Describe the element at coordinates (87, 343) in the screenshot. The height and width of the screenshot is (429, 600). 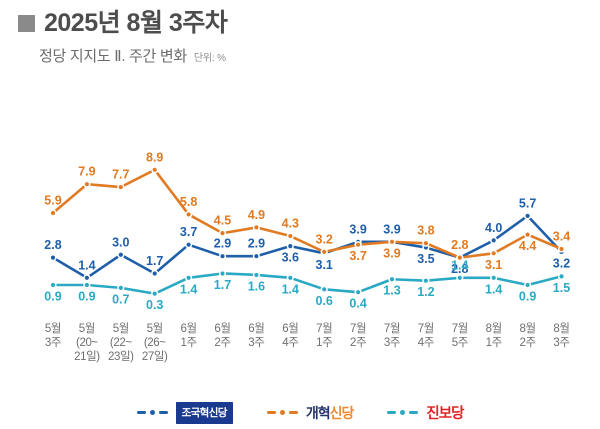
I see `x-axis-tick-2: 5월 (20~ 21일)` at that location.